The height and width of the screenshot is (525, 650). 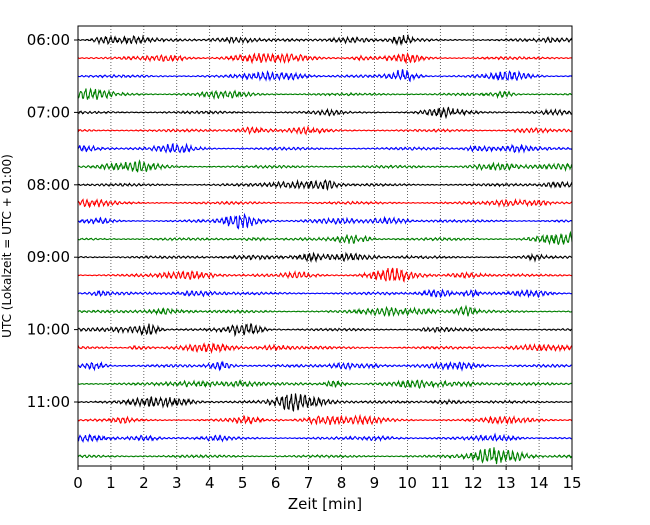 What do you see at coordinates (78, 483) in the screenshot?
I see `x-tick-label: 0` at bounding box center [78, 483].